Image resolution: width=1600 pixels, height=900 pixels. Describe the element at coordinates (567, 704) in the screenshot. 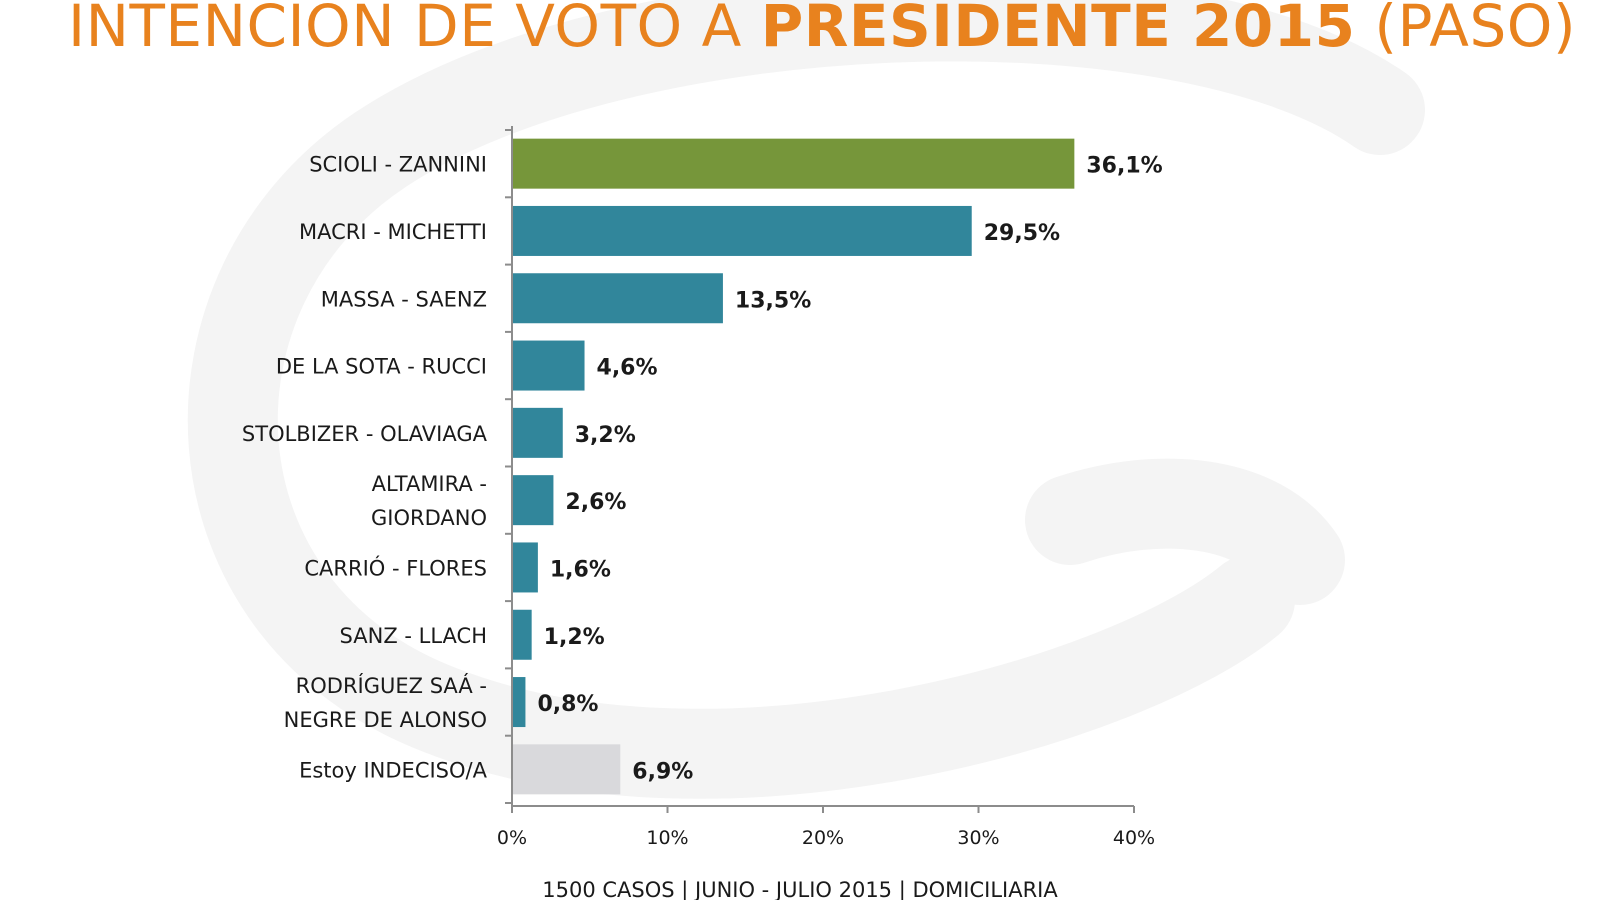

I see `value-label-rodriguez-saa-negre-de-alonso: 0,8%` at that location.